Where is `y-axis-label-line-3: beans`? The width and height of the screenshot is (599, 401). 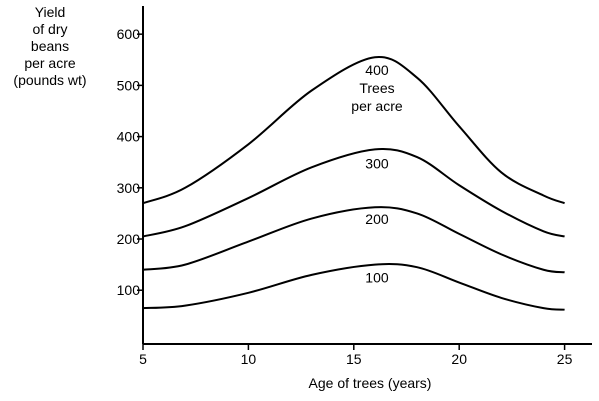
y-axis-label-line-3: beans is located at coordinates (50, 46).